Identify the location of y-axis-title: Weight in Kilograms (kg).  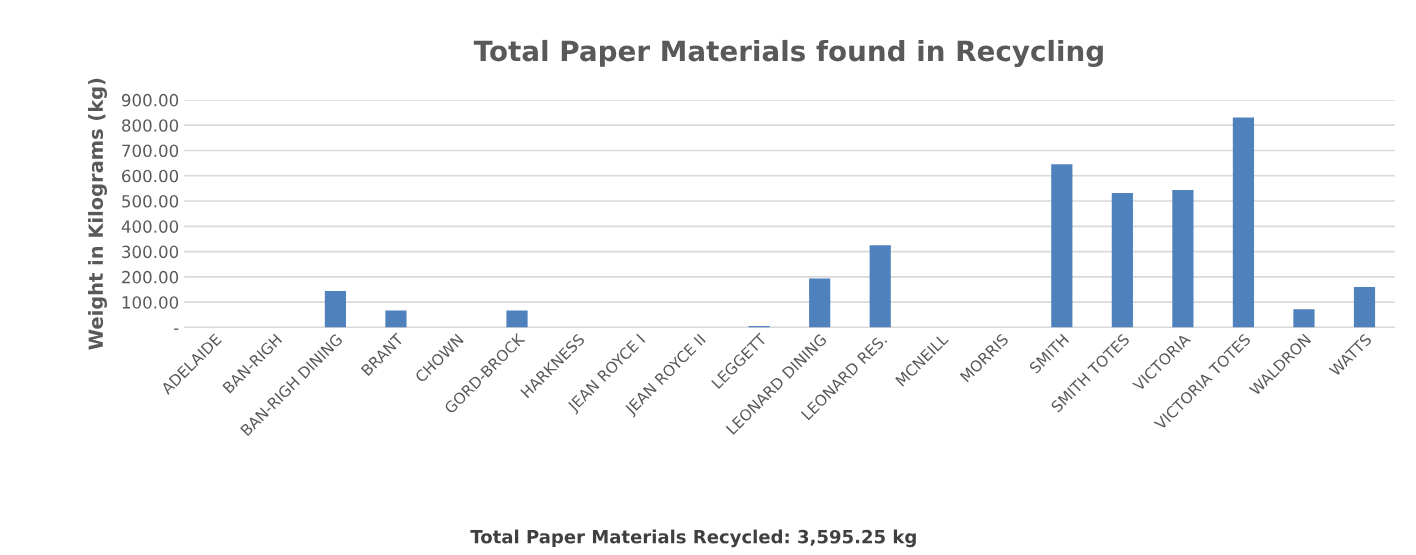
(98, 214).